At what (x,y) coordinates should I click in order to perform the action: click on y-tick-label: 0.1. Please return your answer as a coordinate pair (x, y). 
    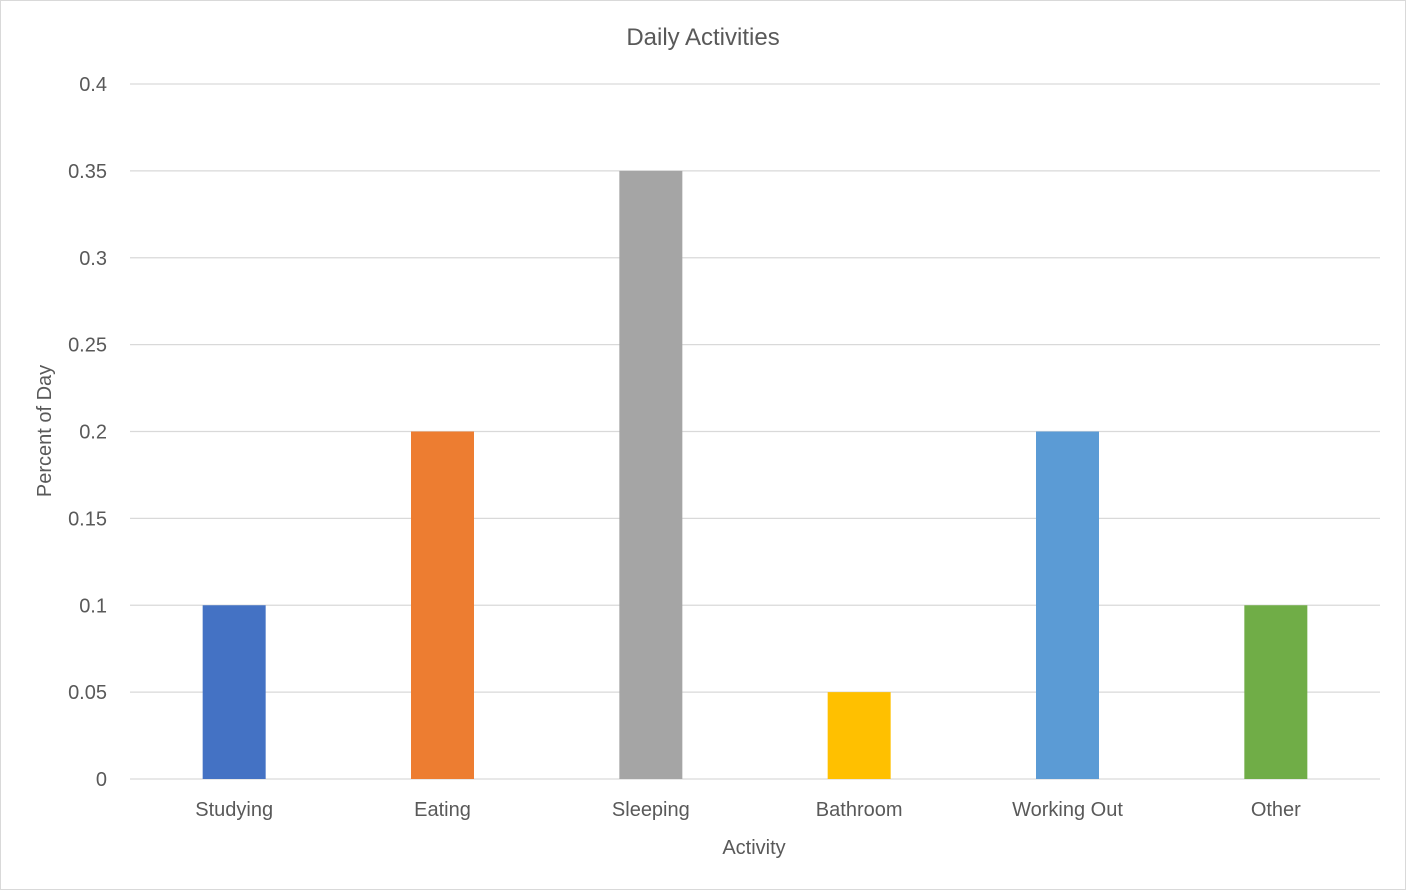
    Looking at the image, I should click on (93, 606).